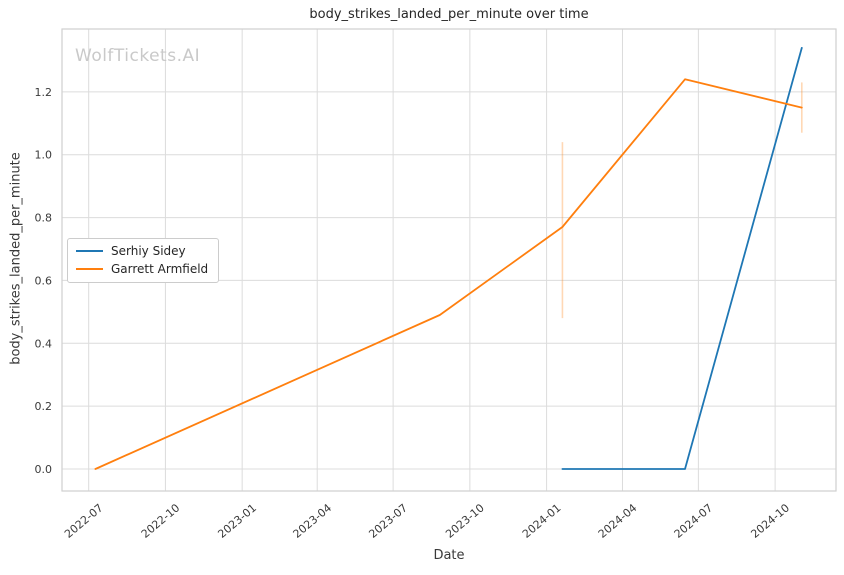 The height and width of the screenshot is (575, 844). What do you see at coordinates (148, 251) in the screenshot?
I see `legend-label: Serhiy Sidey` at bounding box center [148, 251].